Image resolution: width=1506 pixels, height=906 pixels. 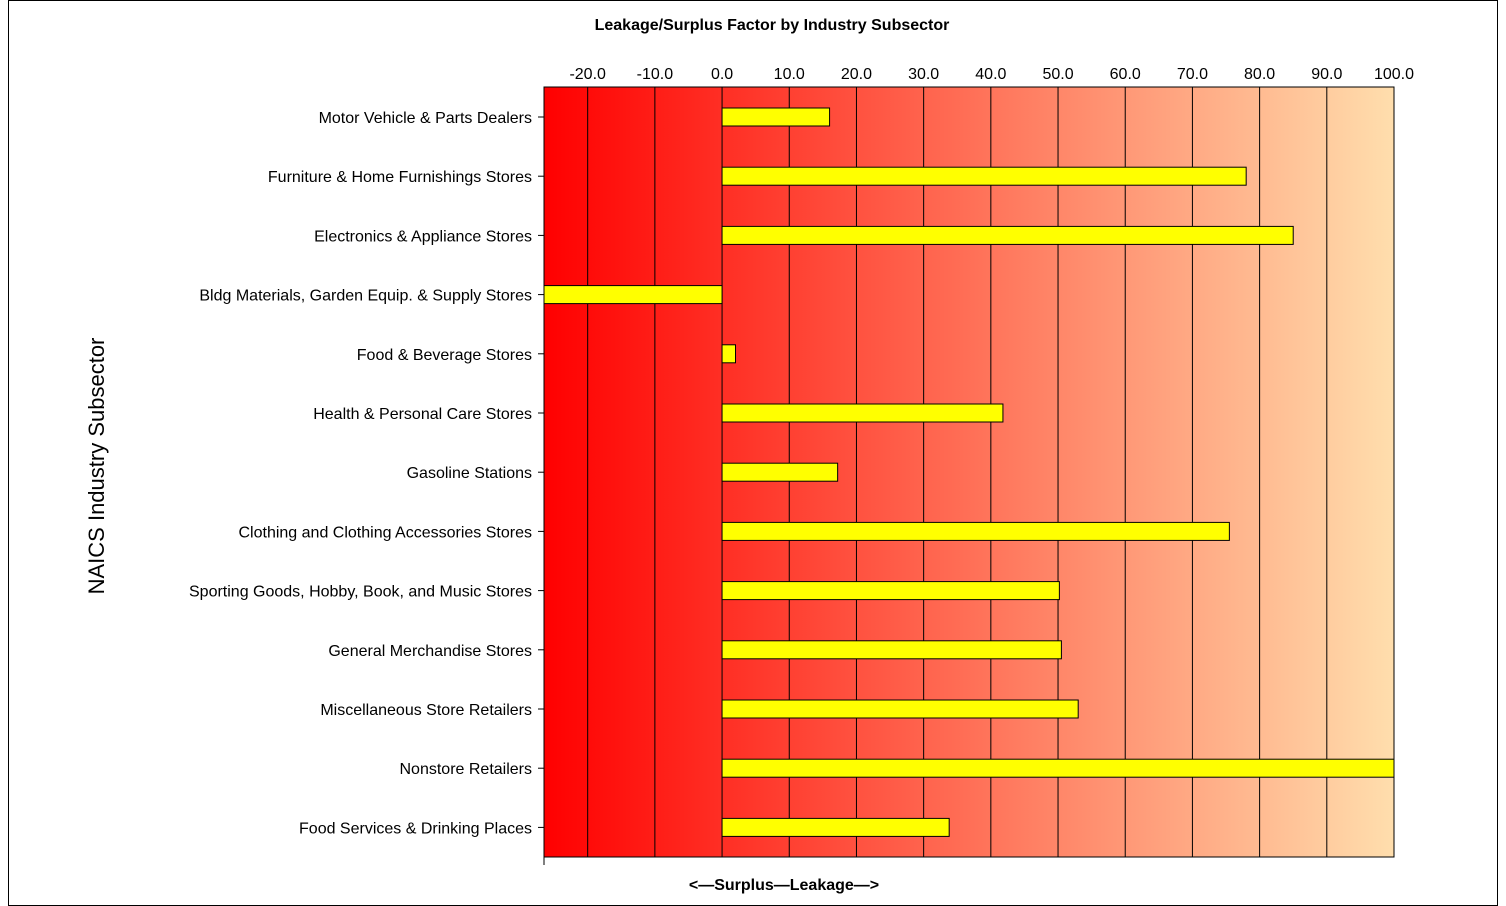 What do you see at coordinates (422, 414) in the screenshot?
I see `category-label: Health & Personal Care Stores` at bounding box center [422, 414].